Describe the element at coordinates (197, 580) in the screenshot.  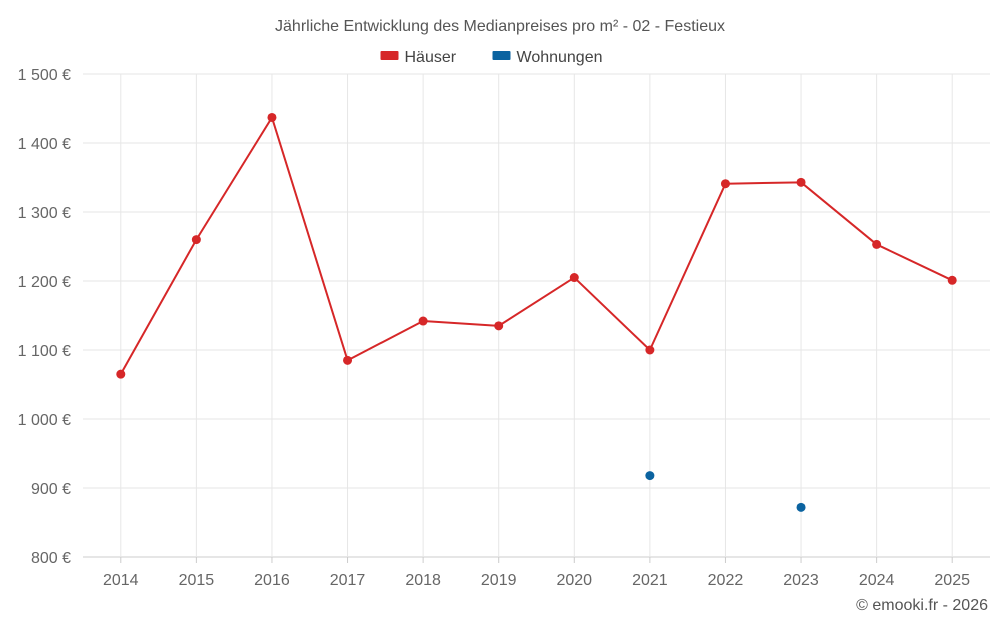
I see `x-tick-label: 2015` at that location.